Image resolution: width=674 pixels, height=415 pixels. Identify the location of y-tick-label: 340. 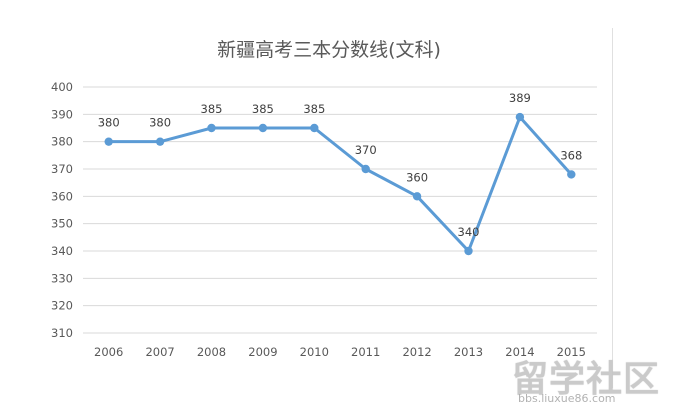
(62, 251).